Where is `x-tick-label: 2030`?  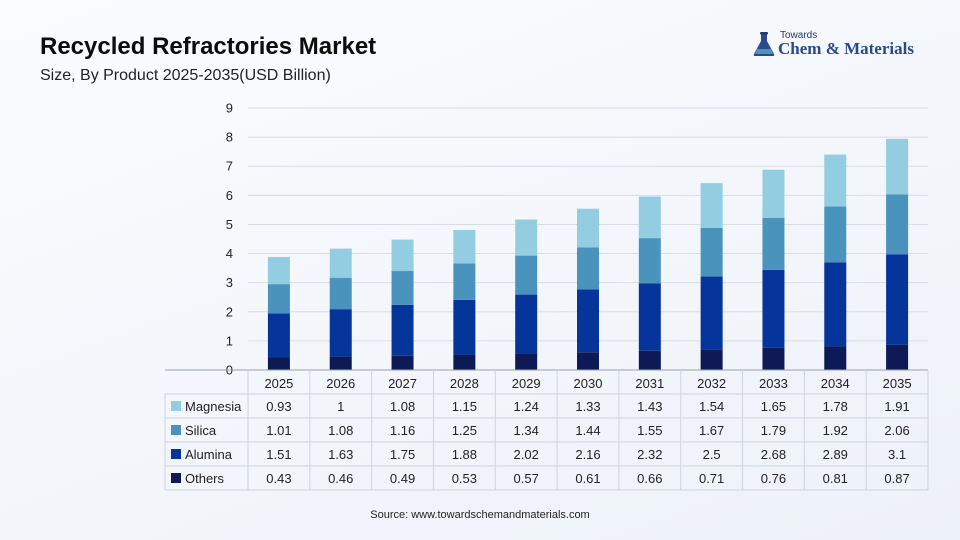 x-tick-label: 2030 is located at coordinates (588, 383).